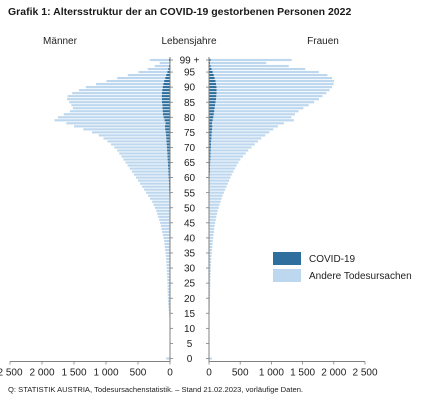  Describe the element at coordinates (287, 258) in the screenshot. I see `legend-swatch-covid` at that location.